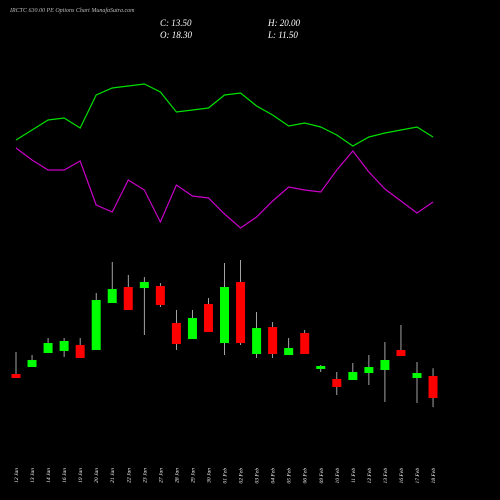 The image size is (500, 500). Describe the element at coordinates (273, 476) in the screenshot. I see `x-tick-label: 04 Feb` at that location.